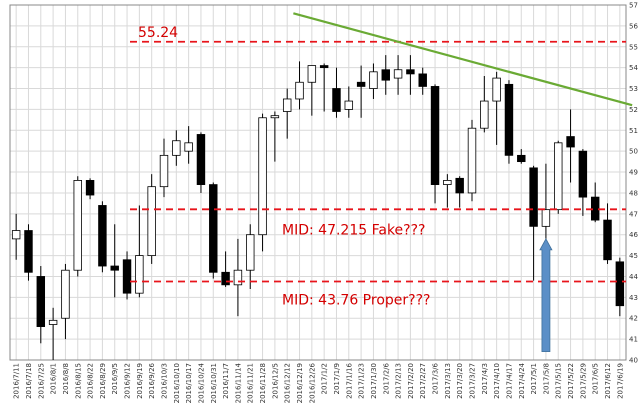 This screenshot has width=644, height=419. I want to click on x-tick-label: 2016/12/5, so click(275, 381).